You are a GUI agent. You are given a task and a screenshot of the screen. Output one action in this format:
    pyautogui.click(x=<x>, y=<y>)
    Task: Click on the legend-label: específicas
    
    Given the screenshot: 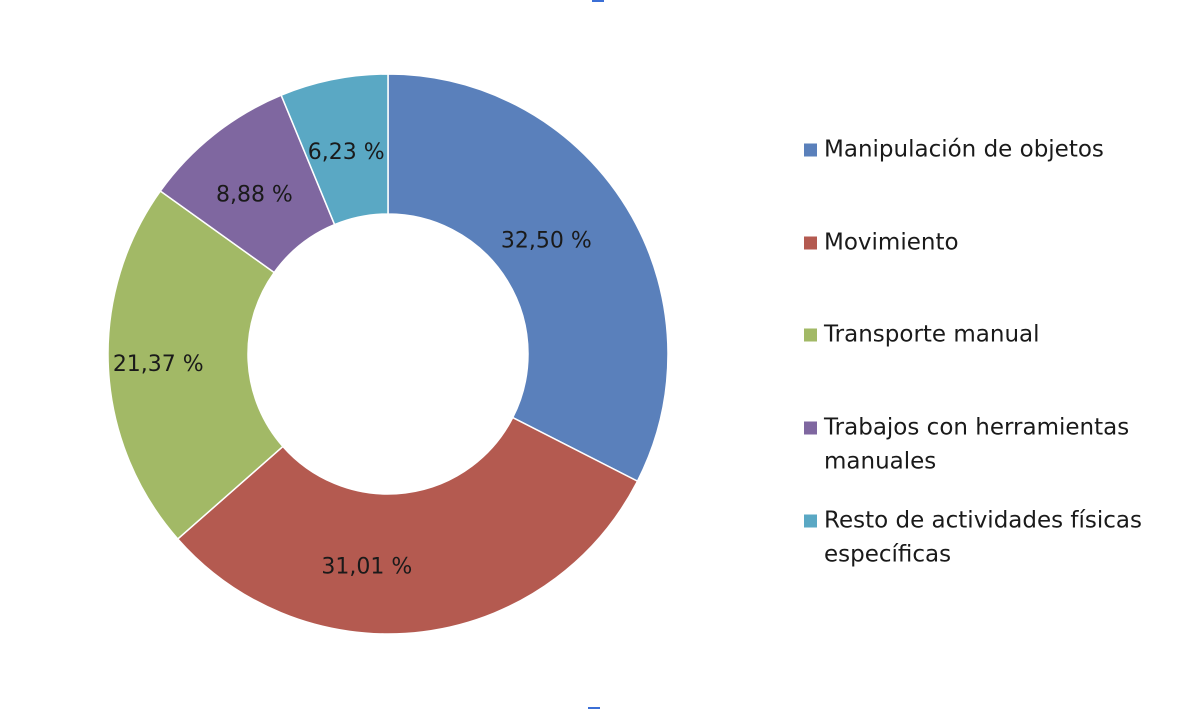 What is the action you would take?
    pyautogui.click(x=887, y=555)
    